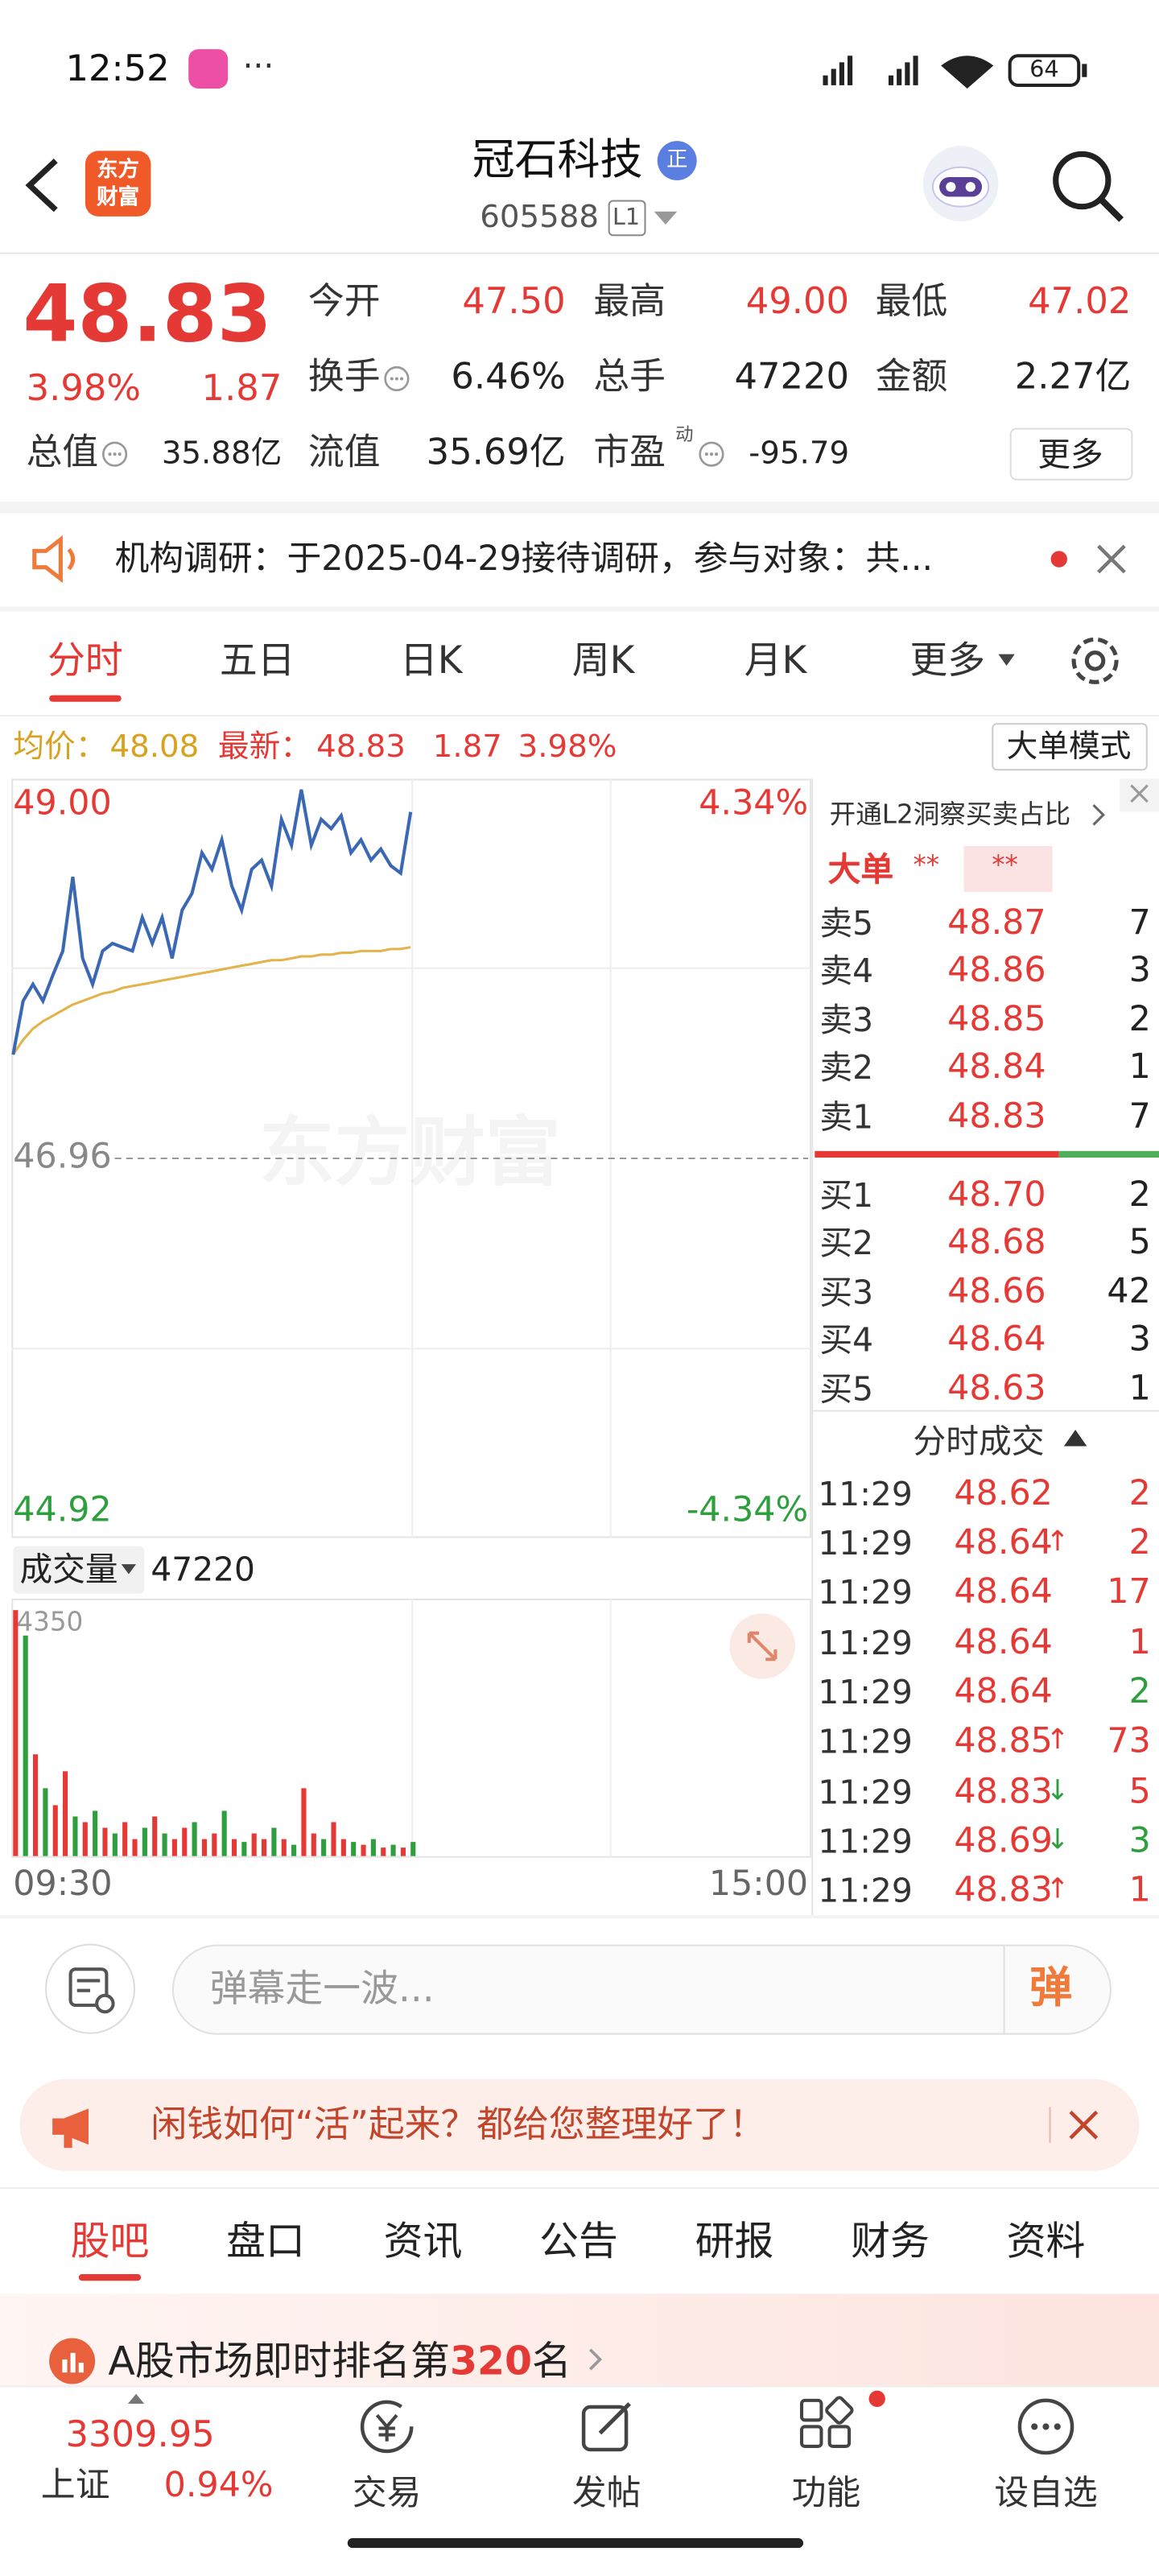 This screenshot has width=1159, height=2576. What do you see at coordinates (846, 1195) in the screenshot?
I see `book-label: 买1` at bounding box center [846, 1195].